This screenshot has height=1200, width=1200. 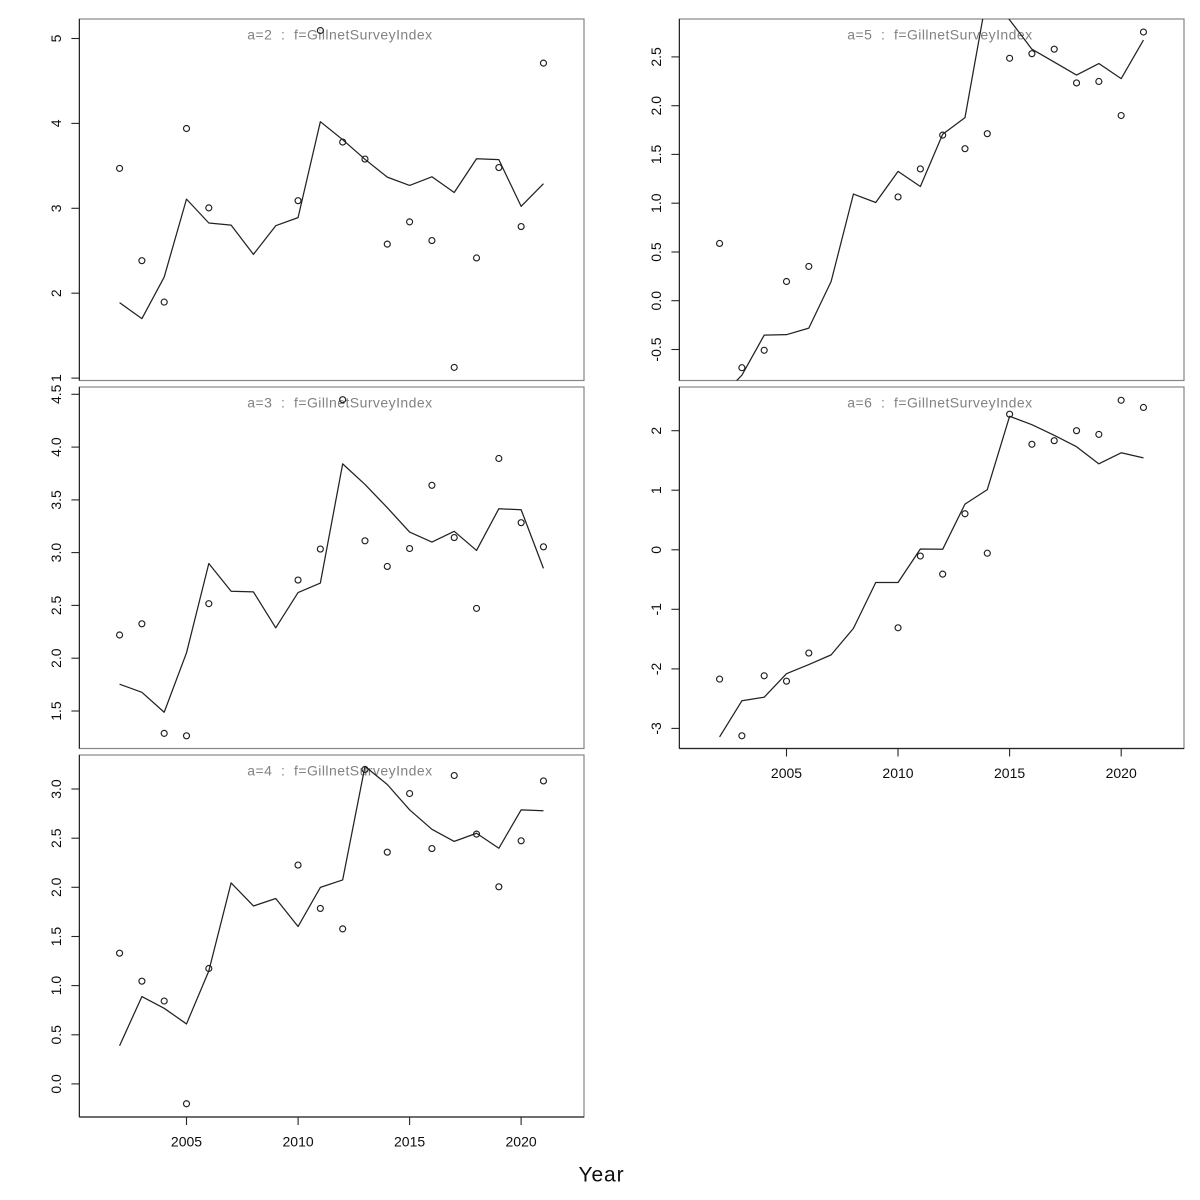 What do you see at coordinates (656, 550) in the screenshot?
I see `svg-text: 0` at bounding box center [656, 550].